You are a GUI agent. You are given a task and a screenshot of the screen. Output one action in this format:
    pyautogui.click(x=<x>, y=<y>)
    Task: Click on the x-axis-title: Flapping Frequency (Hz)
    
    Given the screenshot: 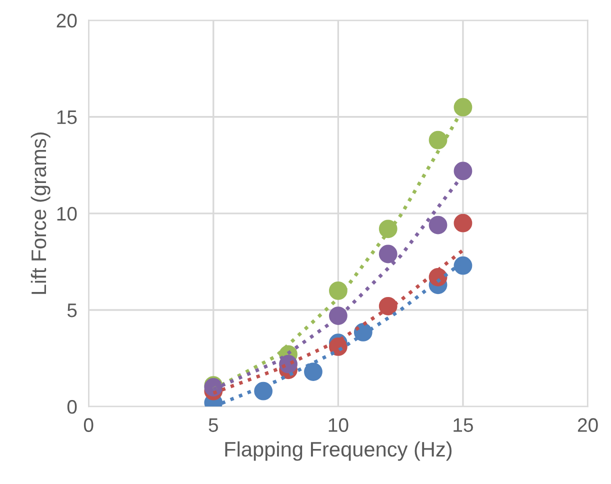 What is the action you would take?
    pyautogui.click(x=338, y=451)
    